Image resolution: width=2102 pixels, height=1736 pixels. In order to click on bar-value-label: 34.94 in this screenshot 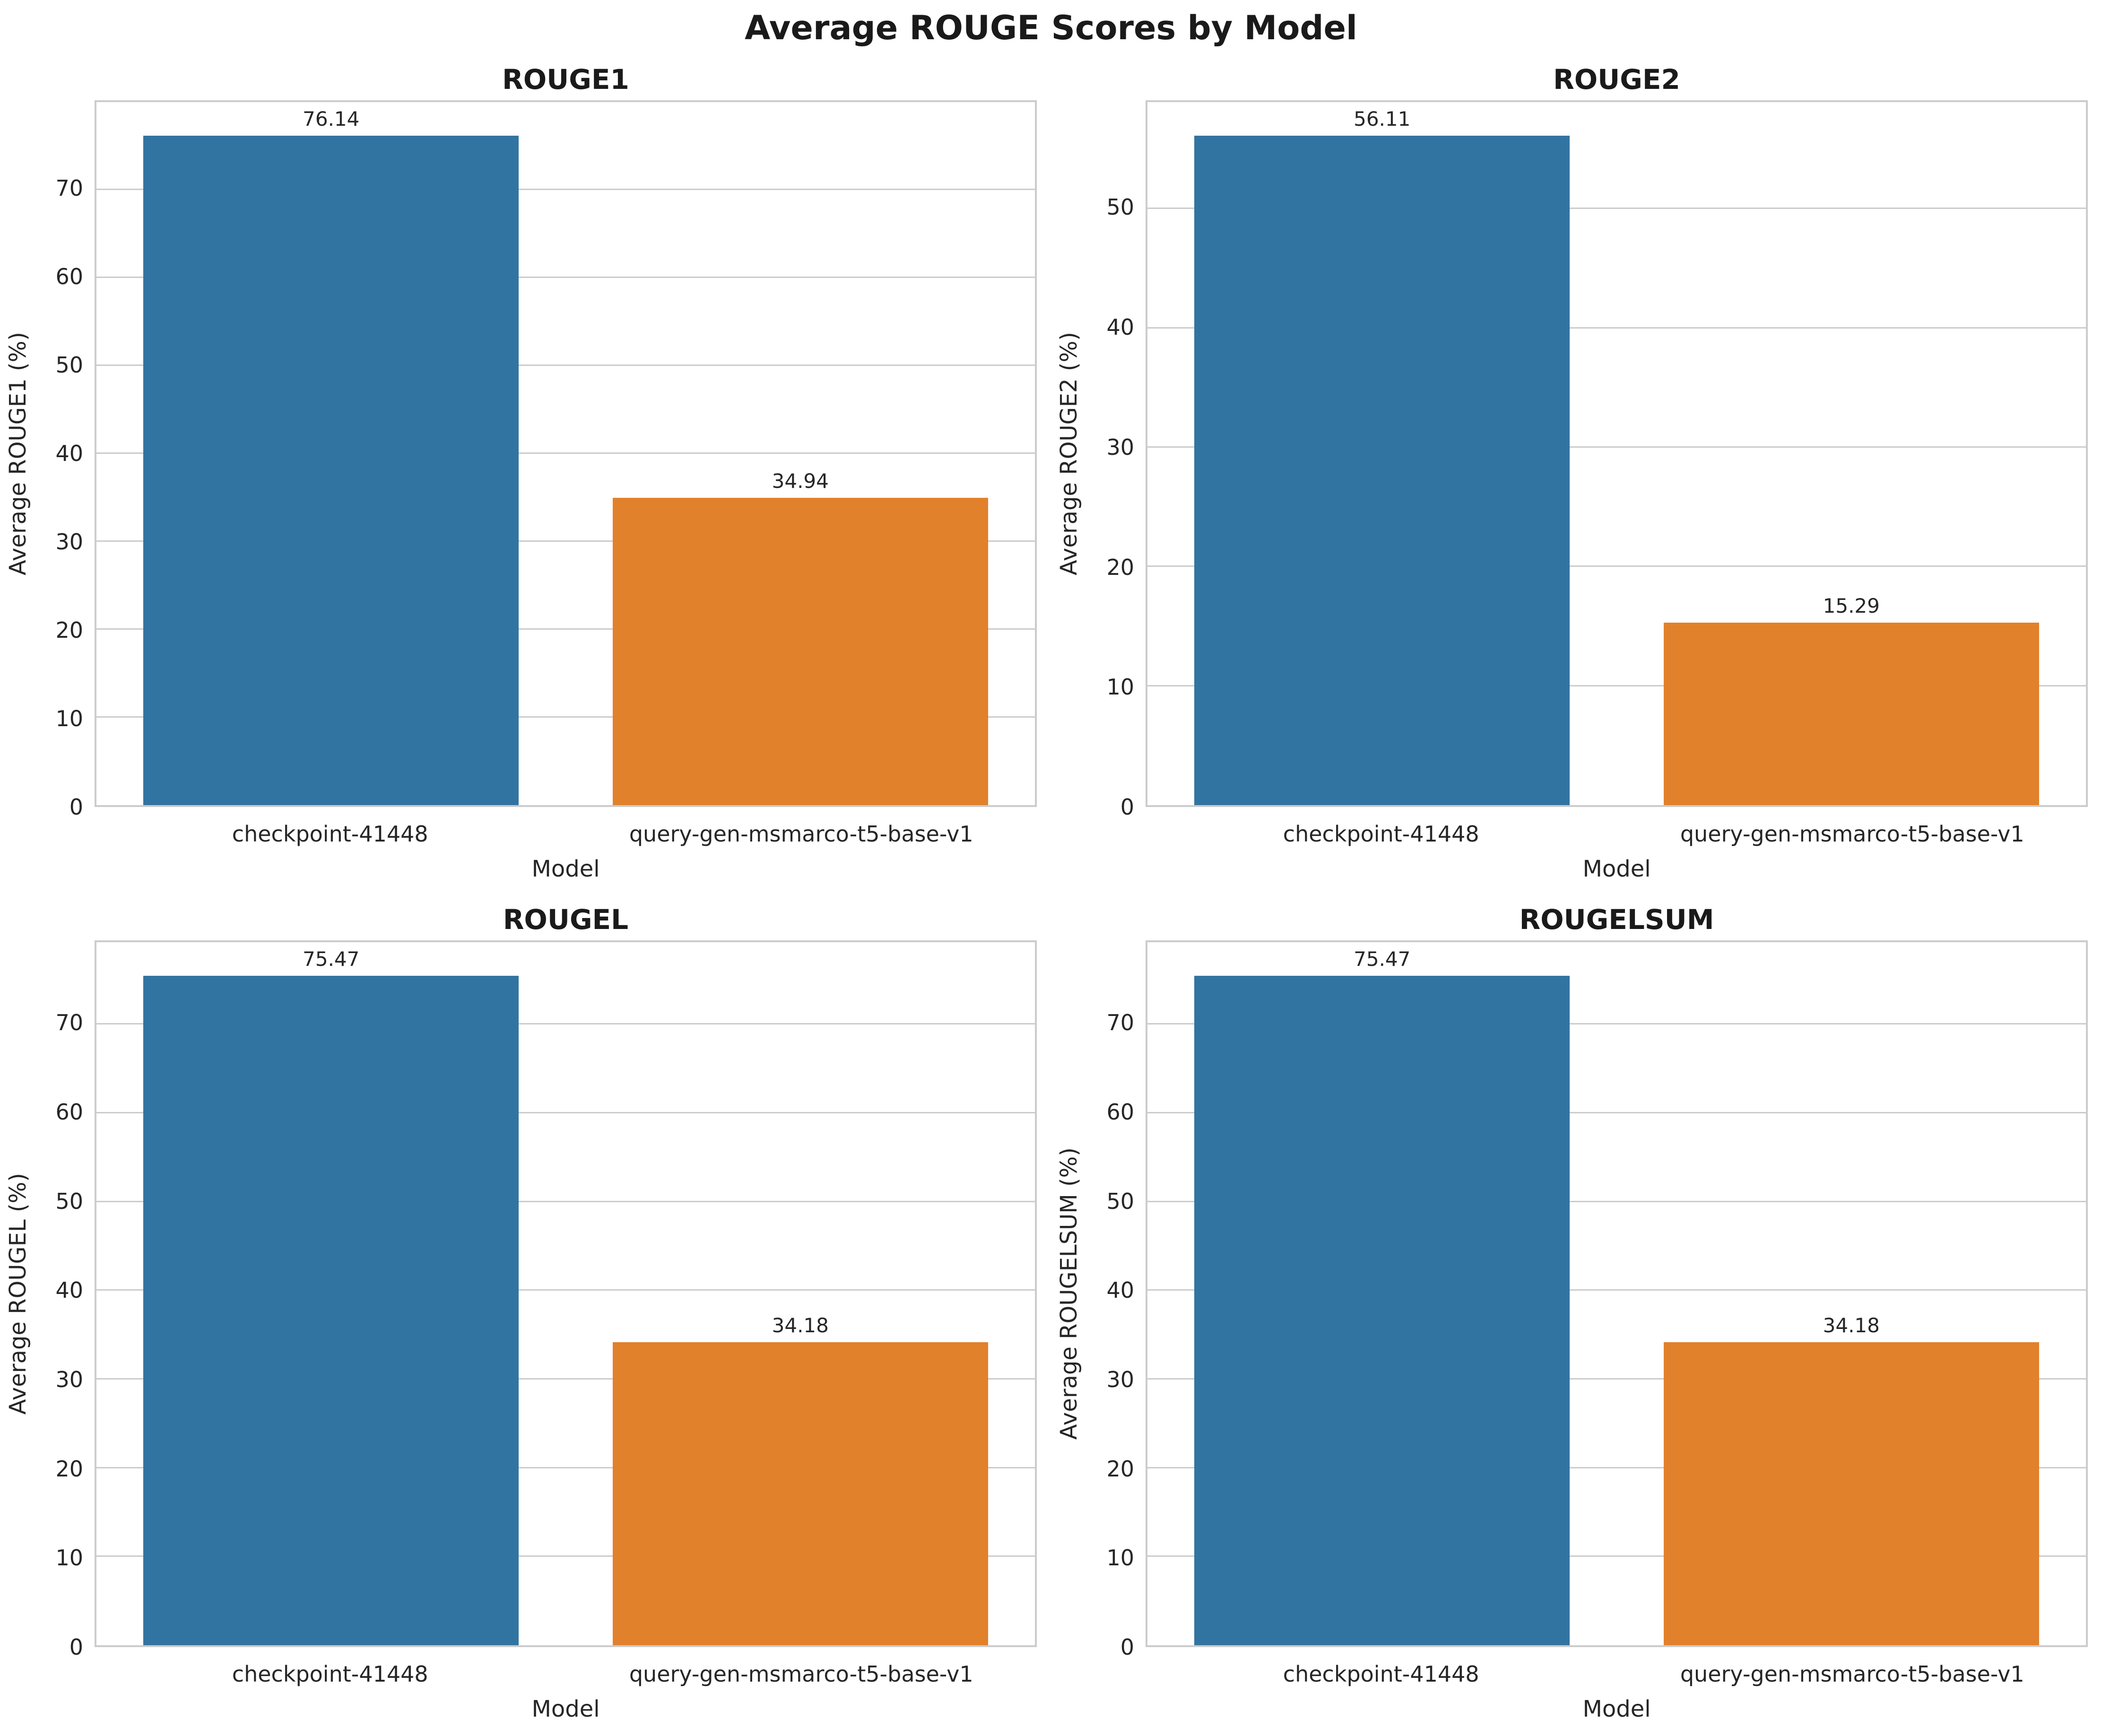, I will do `click(800, 481)`.